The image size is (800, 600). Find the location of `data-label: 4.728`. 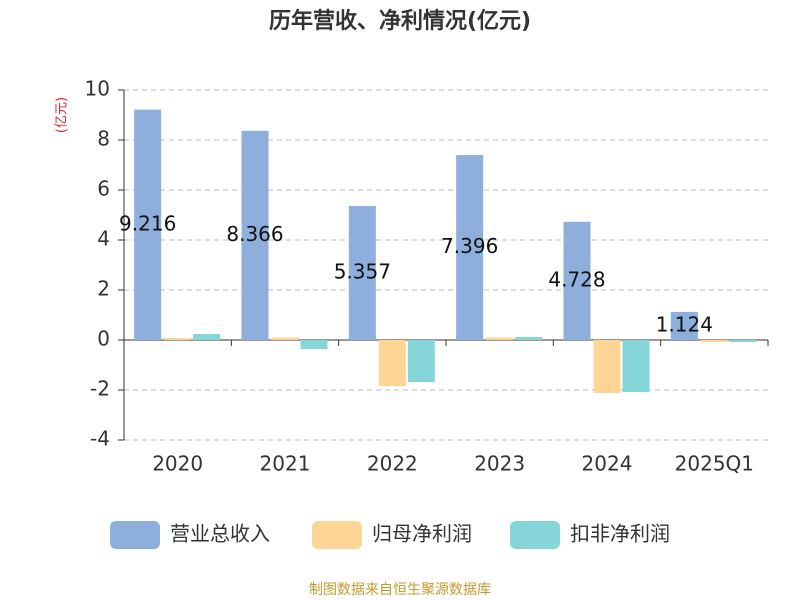

data-label: 4.728 is located at coordinates (576, 279).